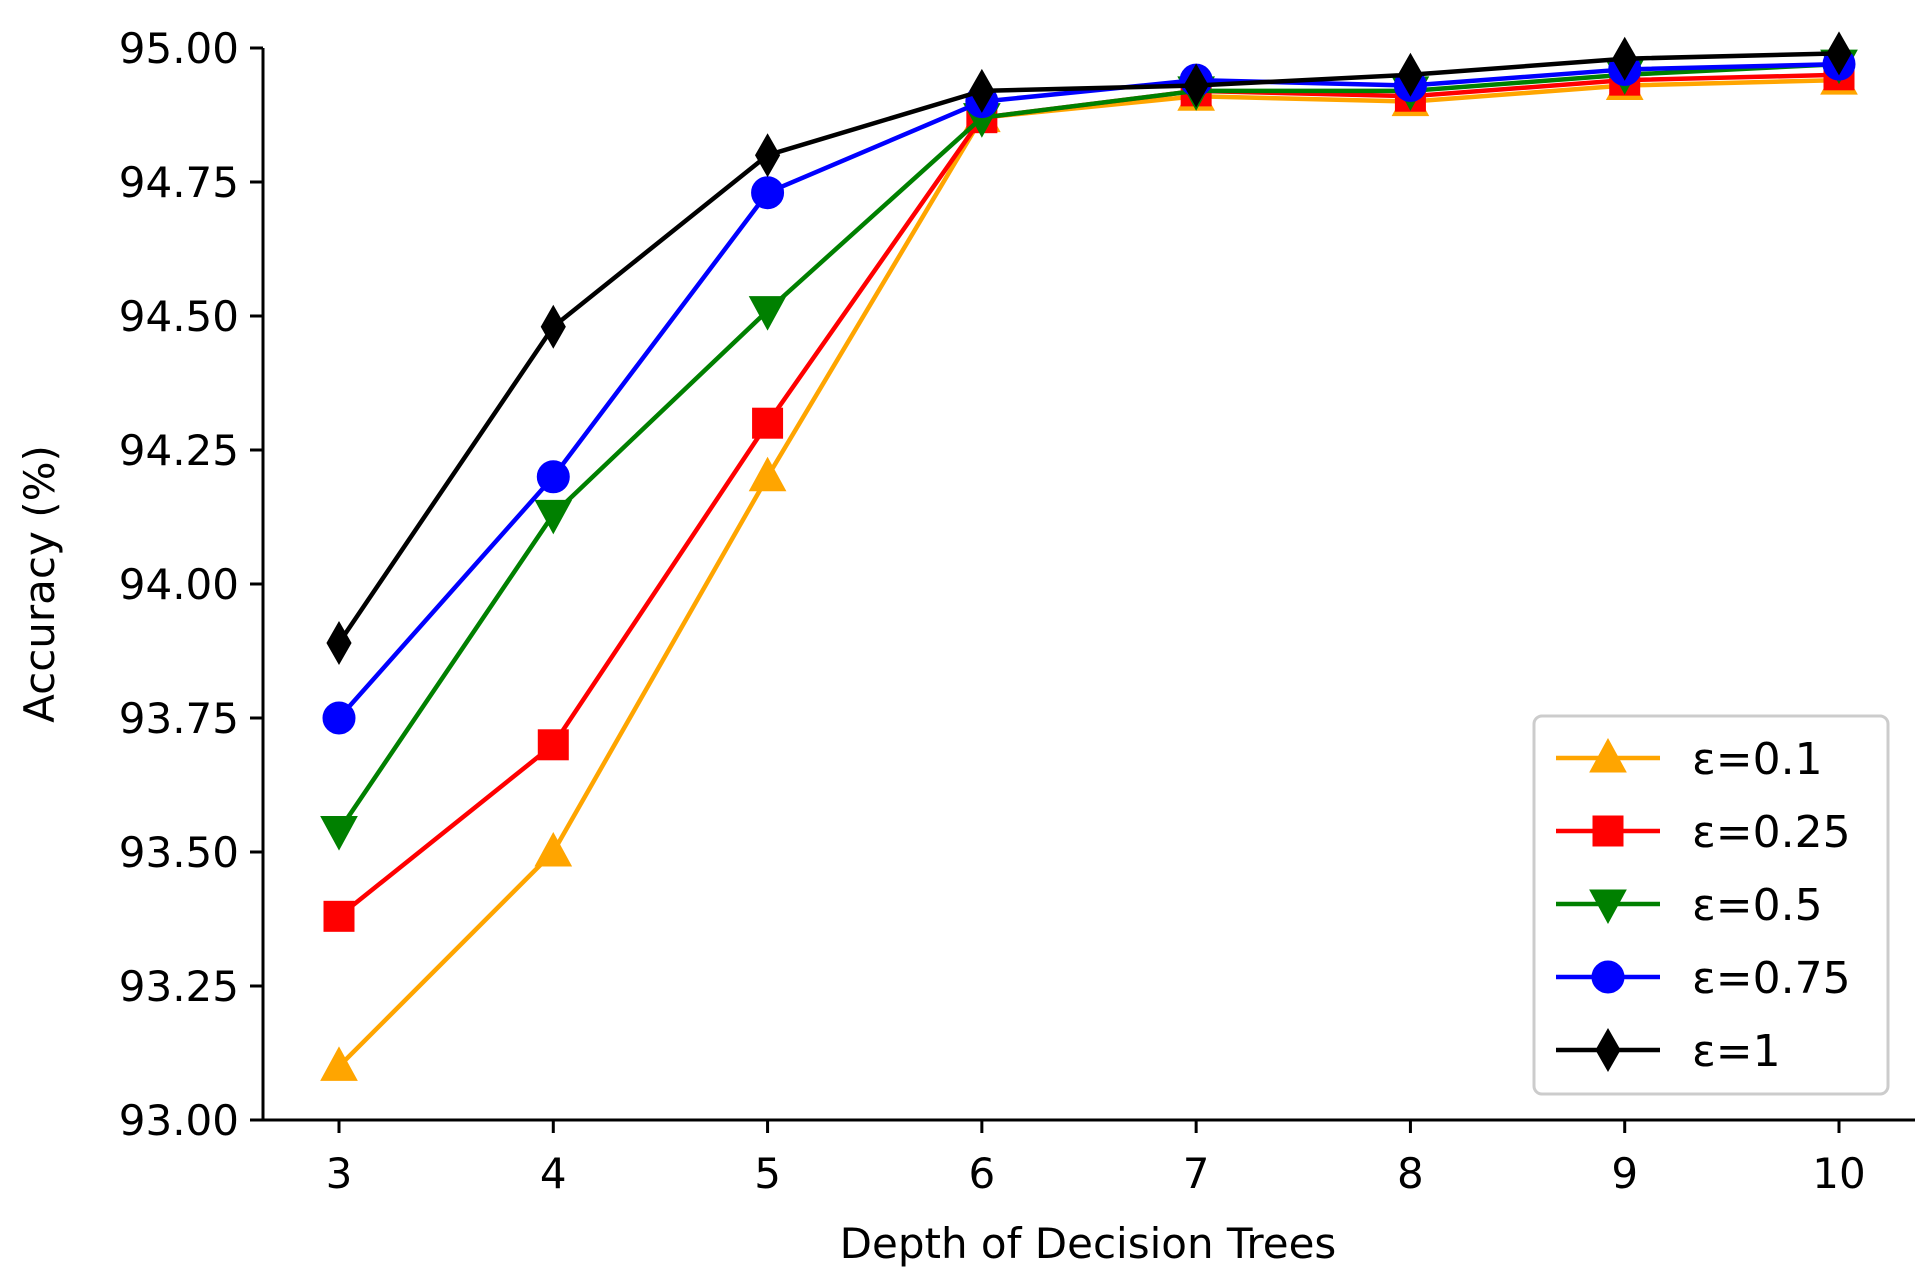 Image resolution: width=1929 pixels, height=1282 pixels. I want to click on legend-entries: ε=0.1 ε=0.25 ε=0.5 ε=0.75 ε=1, so click(1703, 905).